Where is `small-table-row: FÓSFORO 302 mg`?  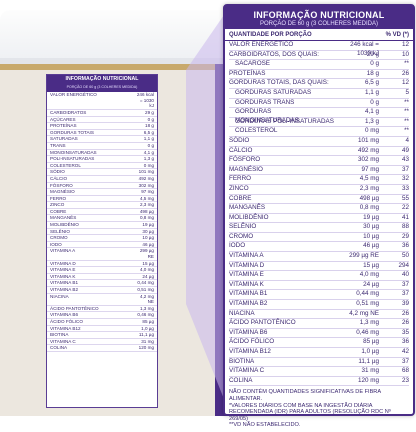 small-table-row: FÓSFORO 302 mg is located at coordinates (102, 186).